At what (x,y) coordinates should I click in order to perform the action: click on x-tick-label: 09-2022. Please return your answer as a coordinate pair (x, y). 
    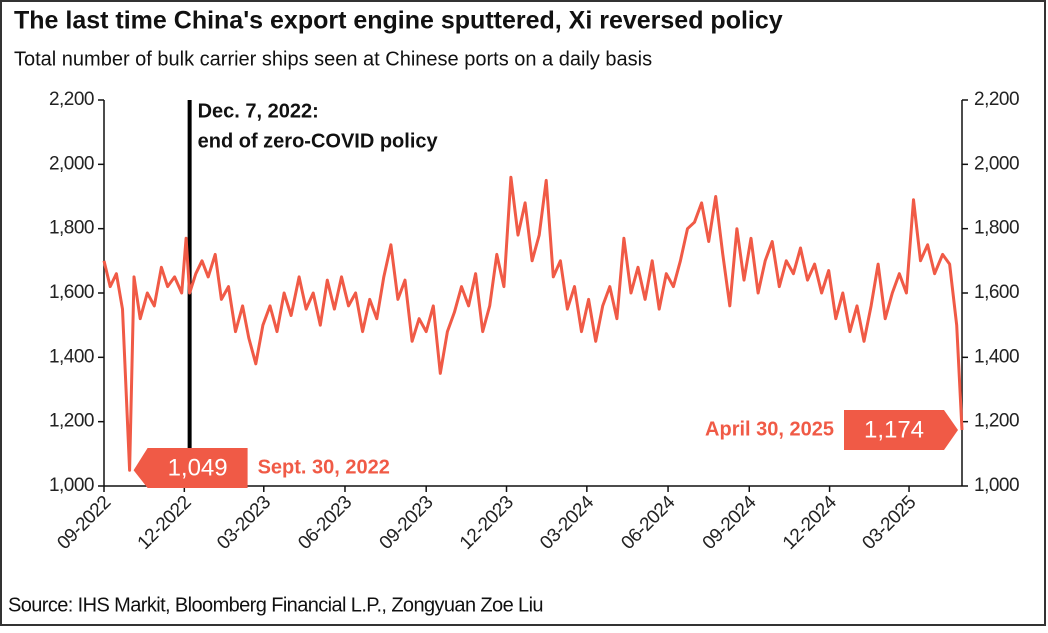
    Looking at the image, I should click on (84, 523).